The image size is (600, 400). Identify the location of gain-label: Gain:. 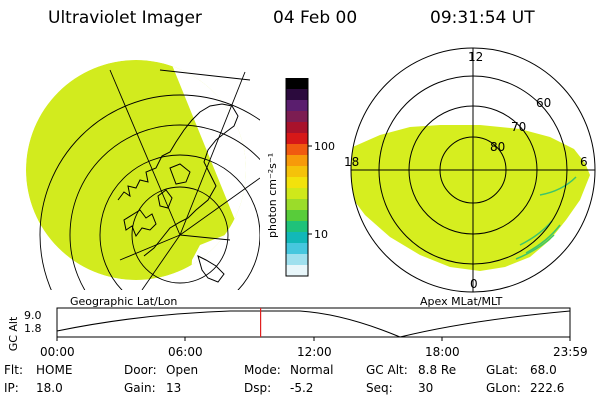
(140, 388).